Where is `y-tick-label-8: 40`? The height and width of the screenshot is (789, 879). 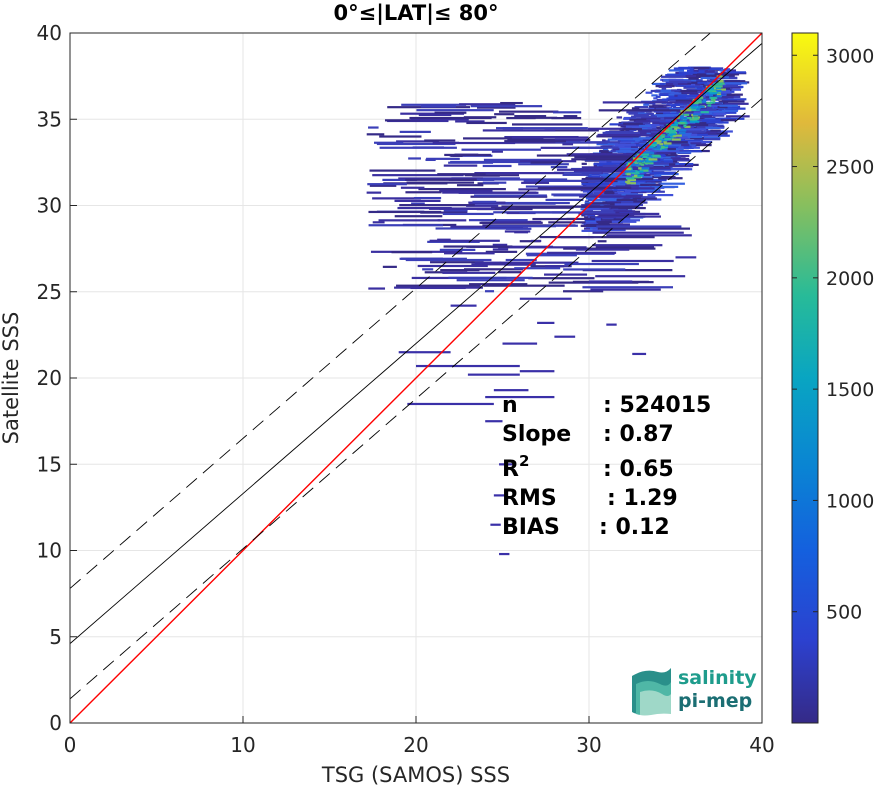 y-tick-label-8: 40 is located at coordinates (49, 33).